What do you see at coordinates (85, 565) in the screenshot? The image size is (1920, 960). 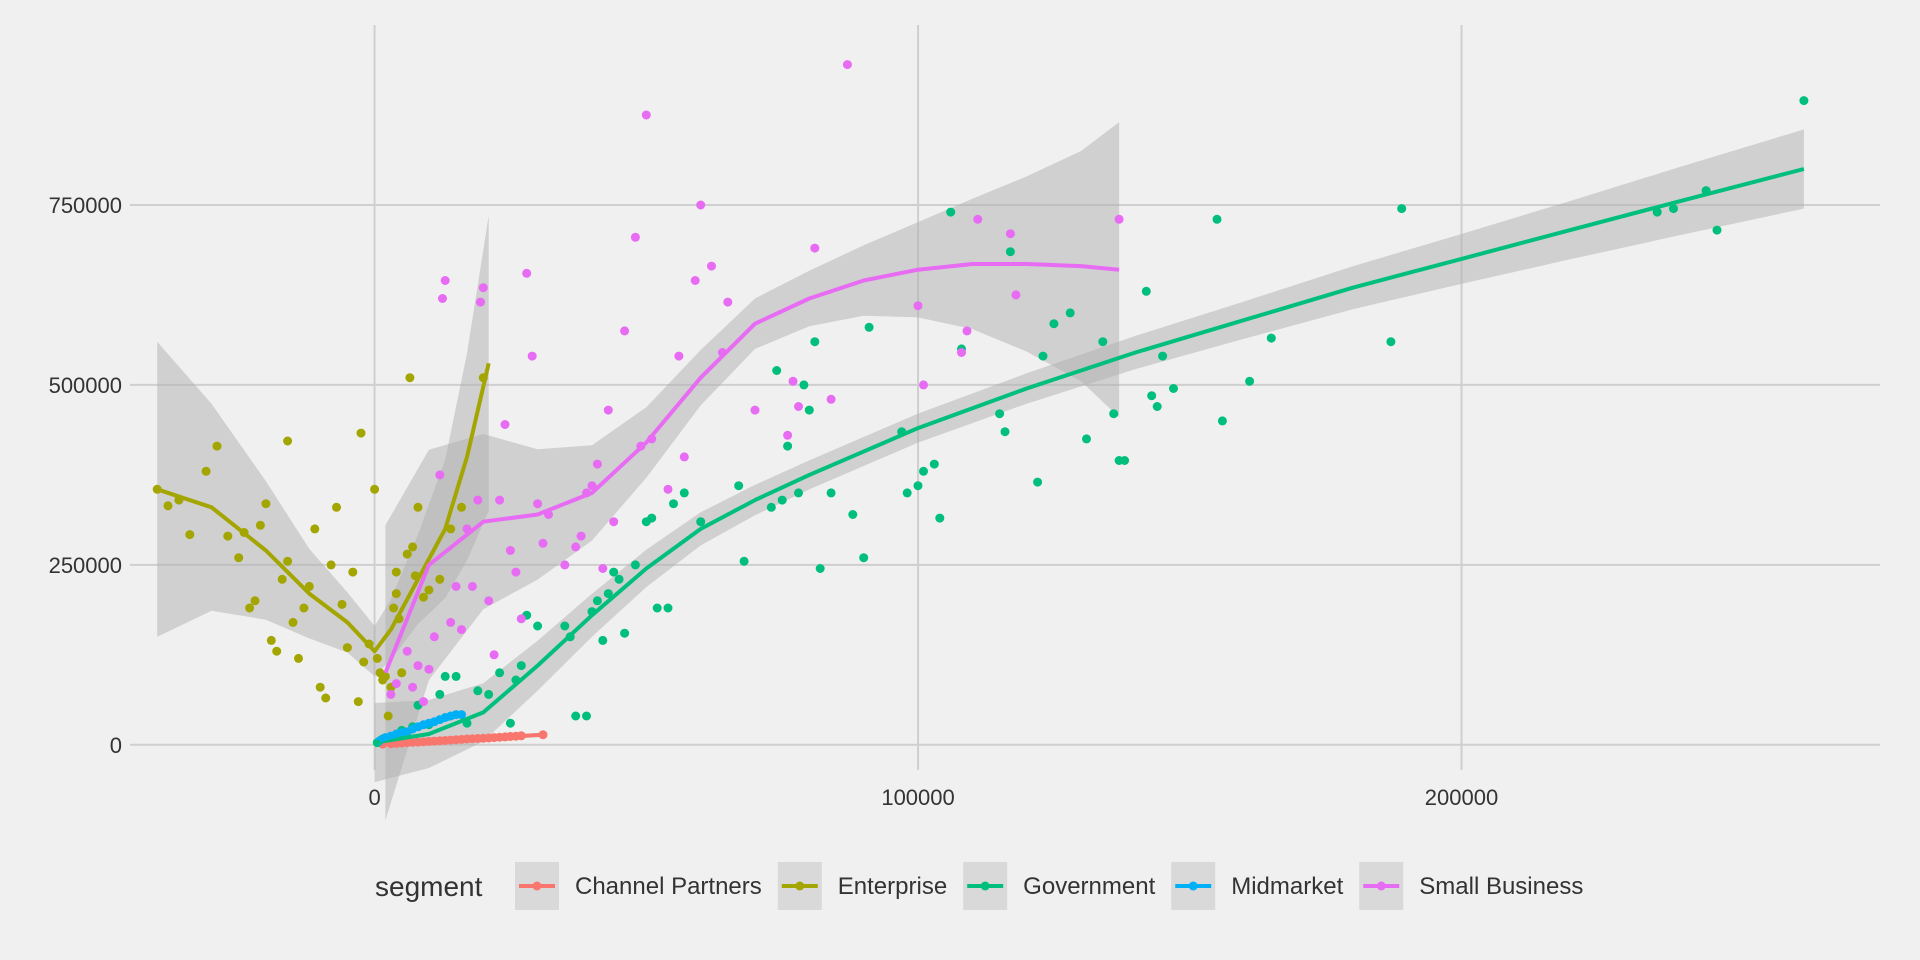 I see `y-tick-label: 250000` at bounding box center [85, 565].